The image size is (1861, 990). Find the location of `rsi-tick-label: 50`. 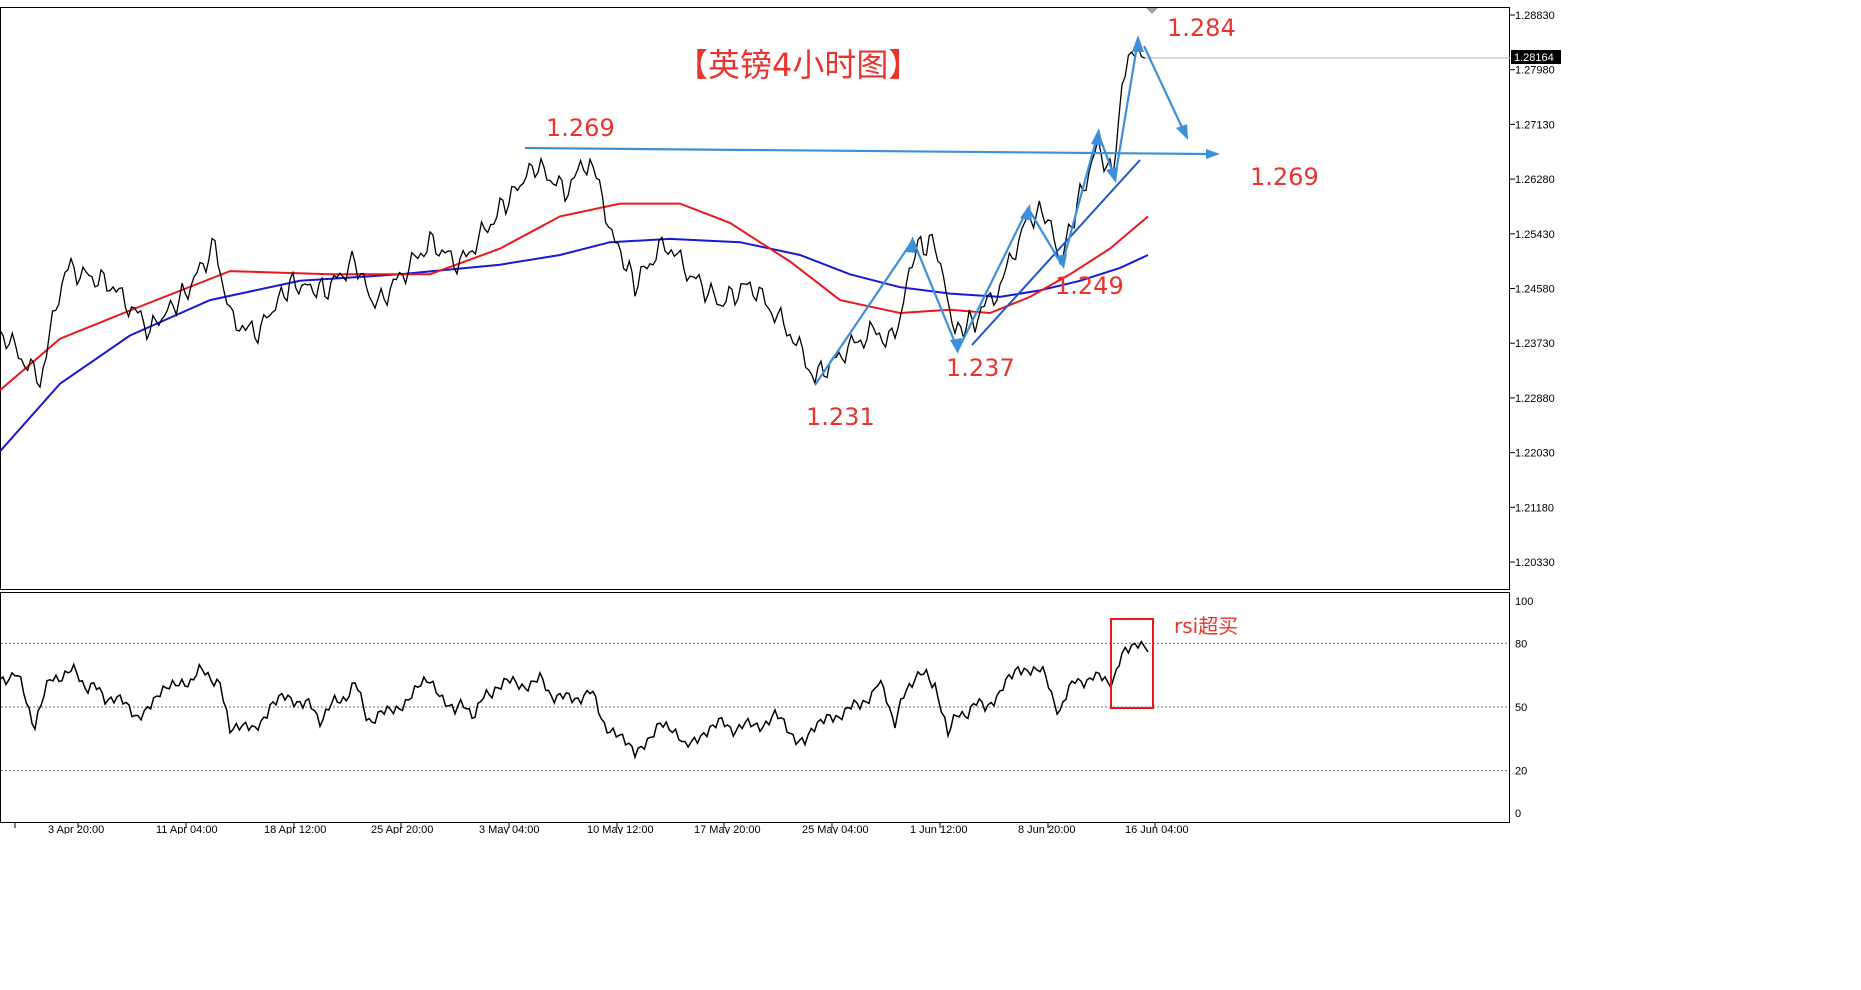

rsi-tick-label: 50 is located at coordinates (1521, 708).